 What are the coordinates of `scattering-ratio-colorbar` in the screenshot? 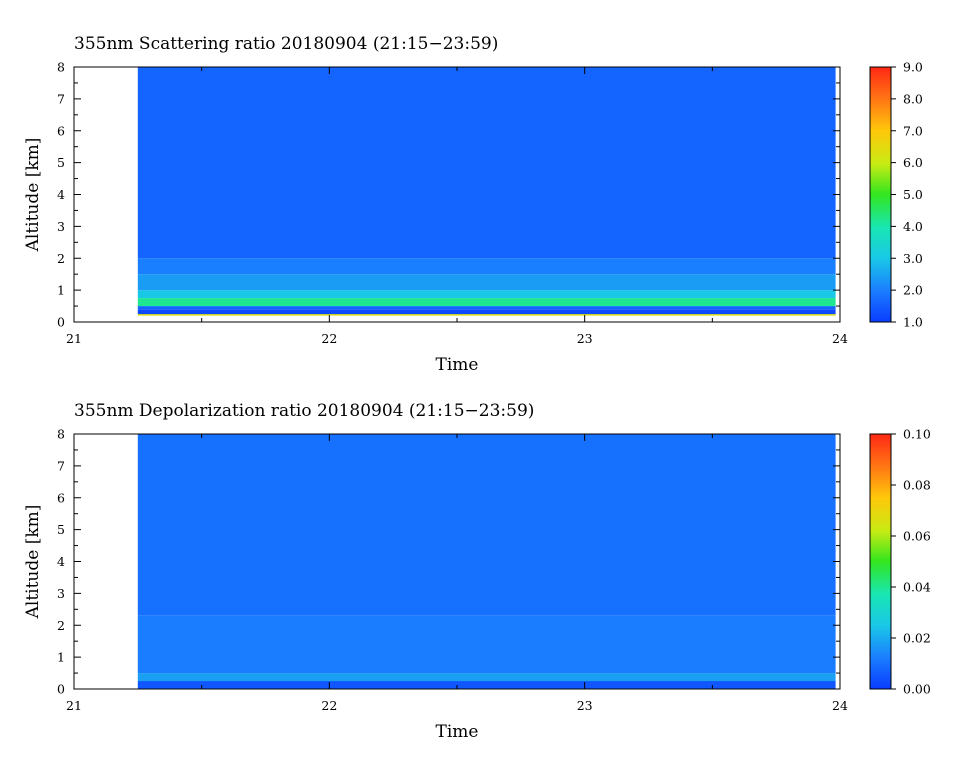 It's located at (880, 194).